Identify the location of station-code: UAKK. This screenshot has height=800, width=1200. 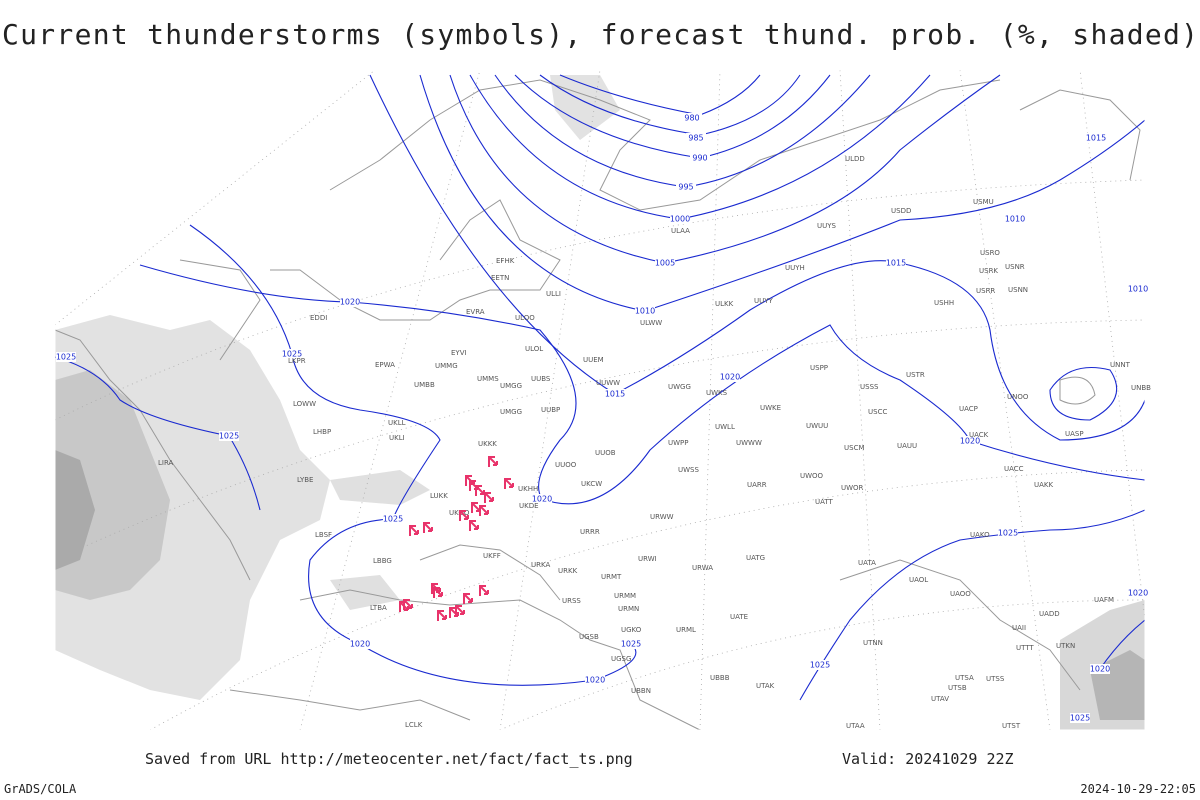
(1044, 485).